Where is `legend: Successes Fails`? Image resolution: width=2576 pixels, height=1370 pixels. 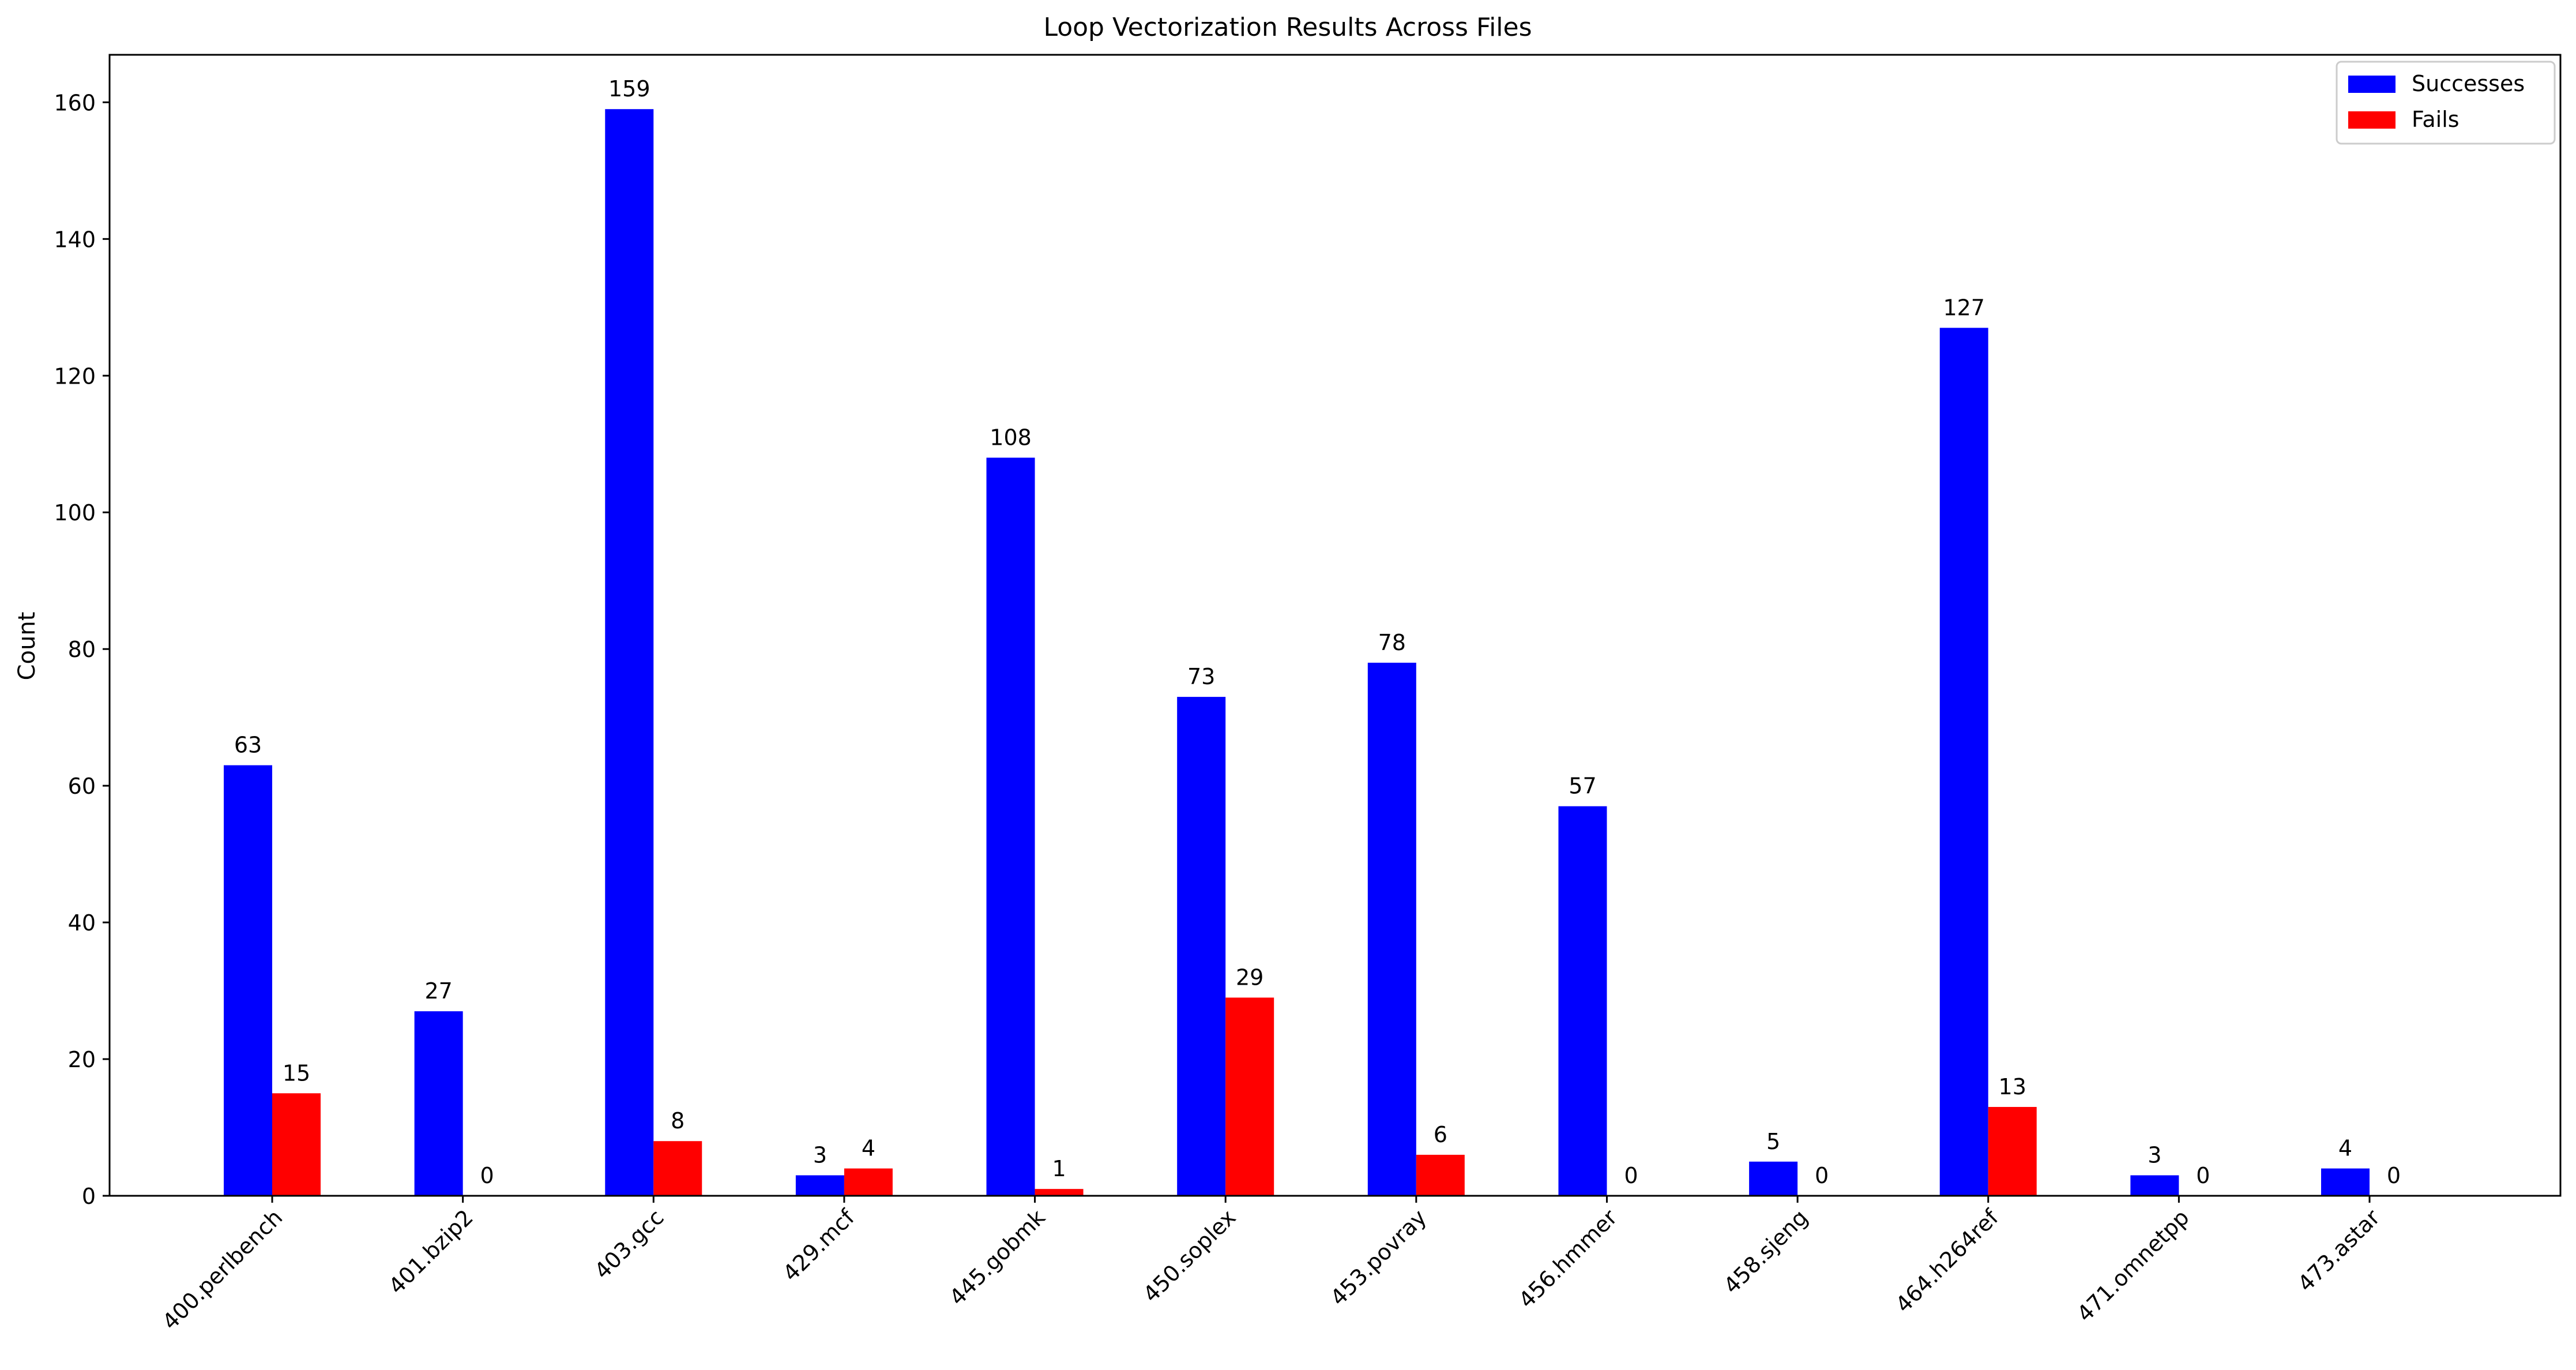 legend: Successes Fails is located at coordinates (2446, 103).